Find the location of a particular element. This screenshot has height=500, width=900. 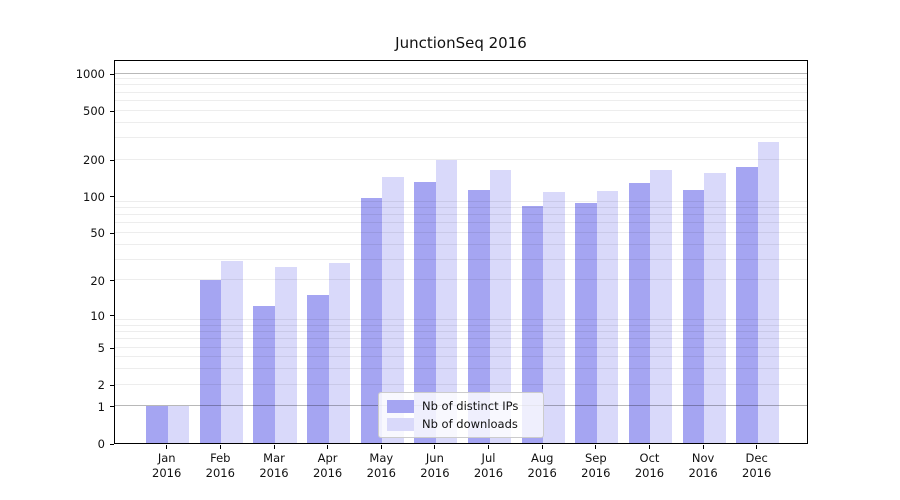

x-tick-label-jan: Jan 2016 is located at coordinates (167, 465).